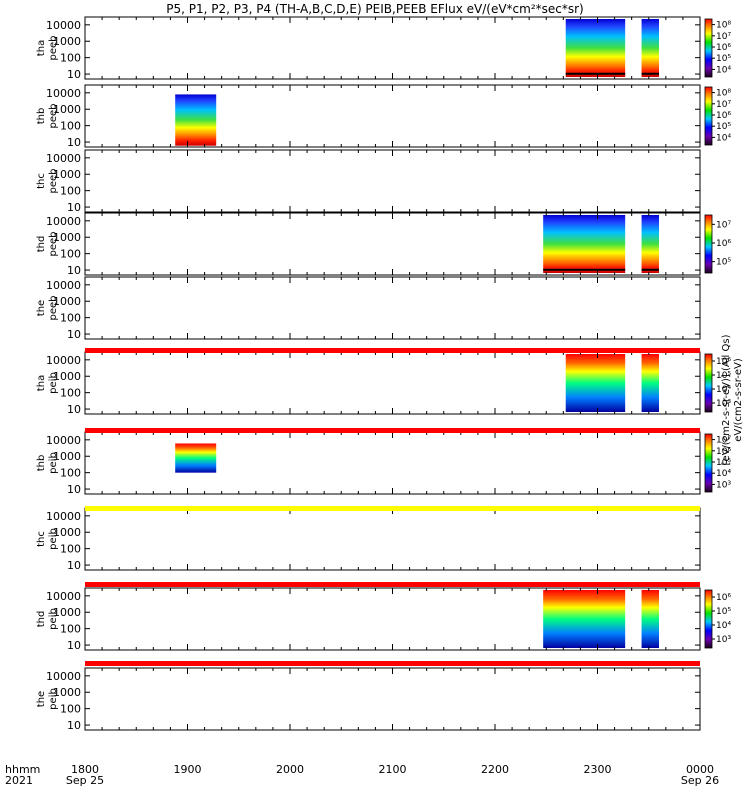  What do you see at coordinates (700, 780) in the screenshot?
I see `x-tick-date-label: Sep 26` at bounding box center [700, 780].